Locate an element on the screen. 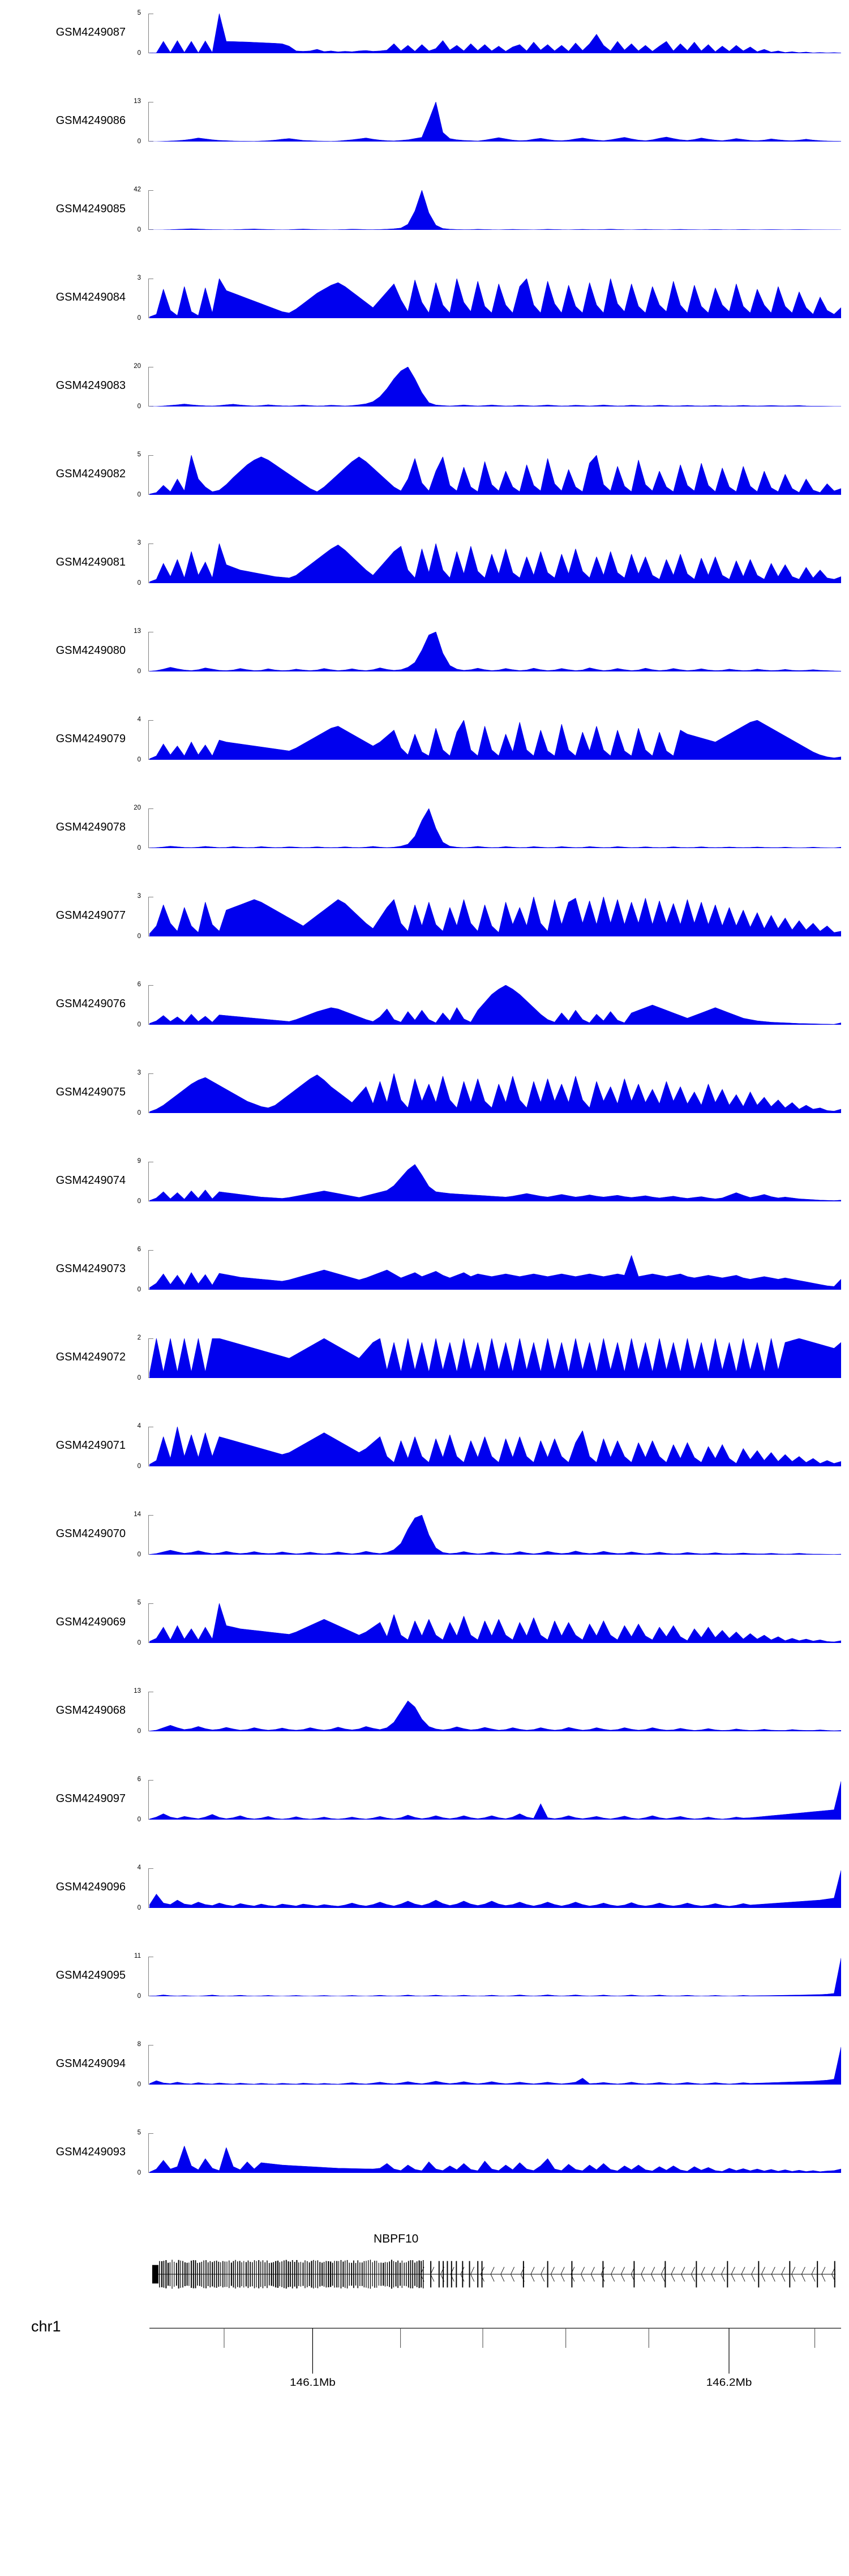 The height and width of the screenshot is (2576, 849). coverage-track: GSM4249085 42 0 is located at coordinates (424, 209).